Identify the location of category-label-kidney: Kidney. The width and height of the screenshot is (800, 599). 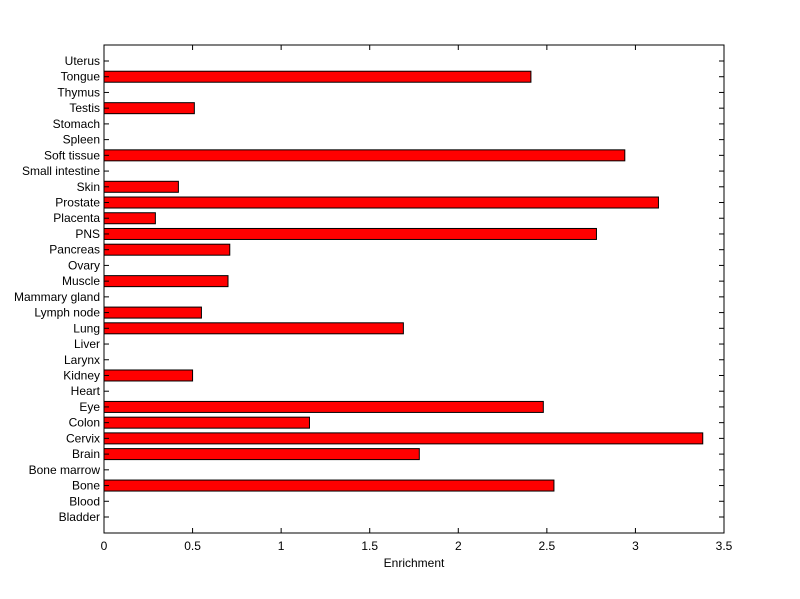
(81, 375).